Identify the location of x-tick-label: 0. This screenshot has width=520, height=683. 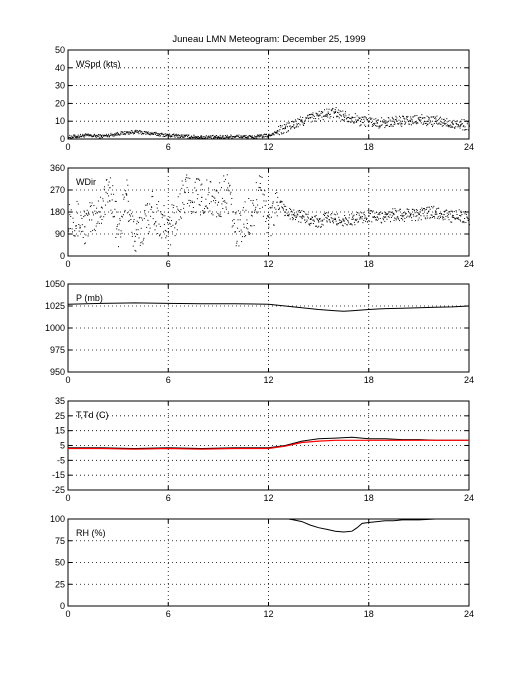
(67, 147).